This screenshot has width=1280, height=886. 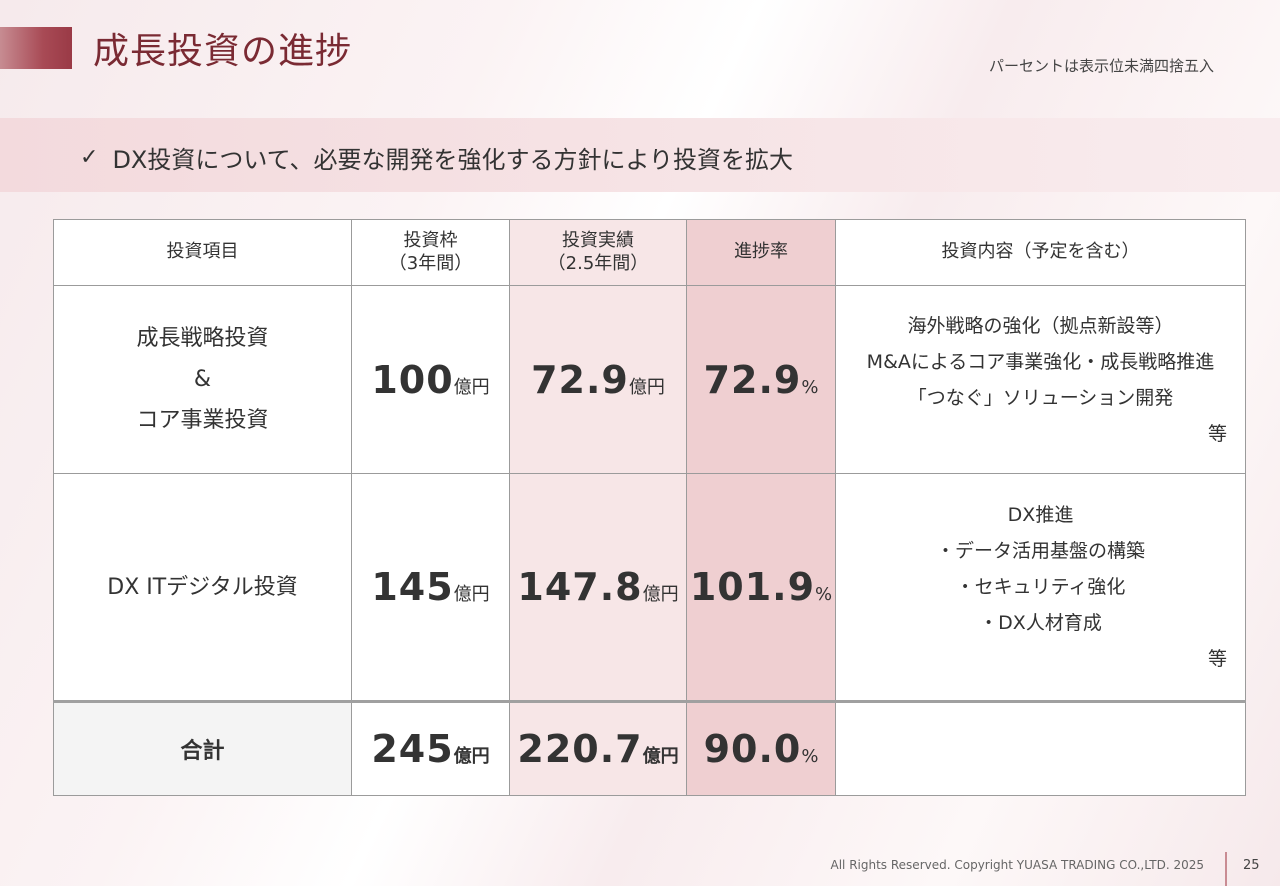 I want to click on total-budget: 245億円, so click(x=430, y=748).